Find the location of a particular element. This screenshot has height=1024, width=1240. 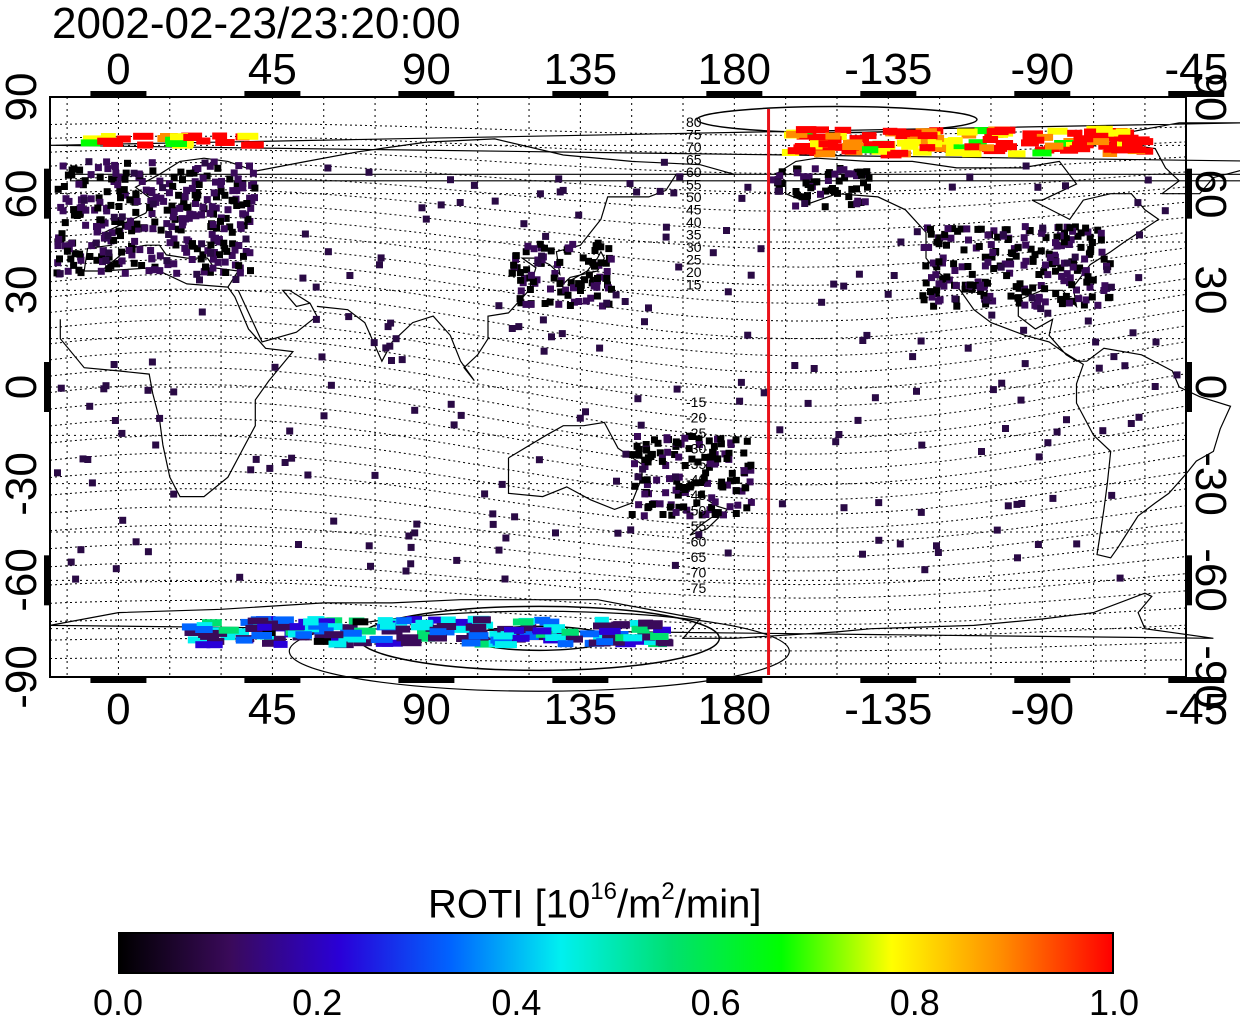

coastline-path is located at coordinates (583, 267).